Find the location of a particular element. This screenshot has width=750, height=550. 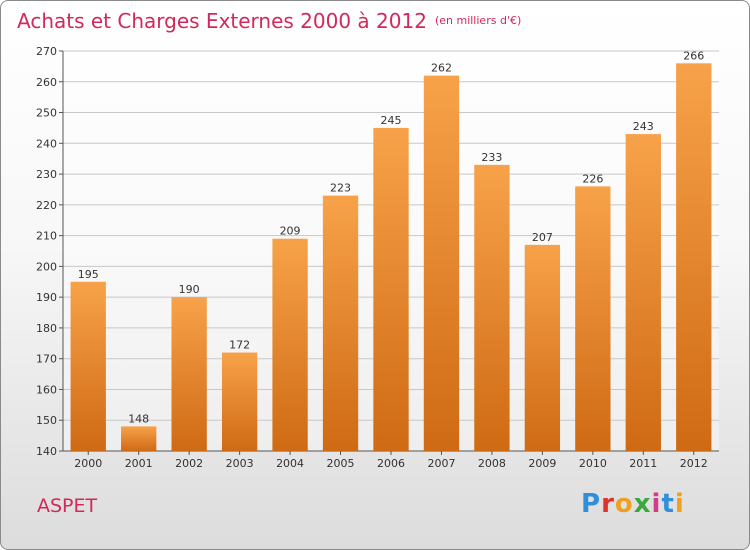

y-tick-label: 210 is located at coordinates (46, 236).